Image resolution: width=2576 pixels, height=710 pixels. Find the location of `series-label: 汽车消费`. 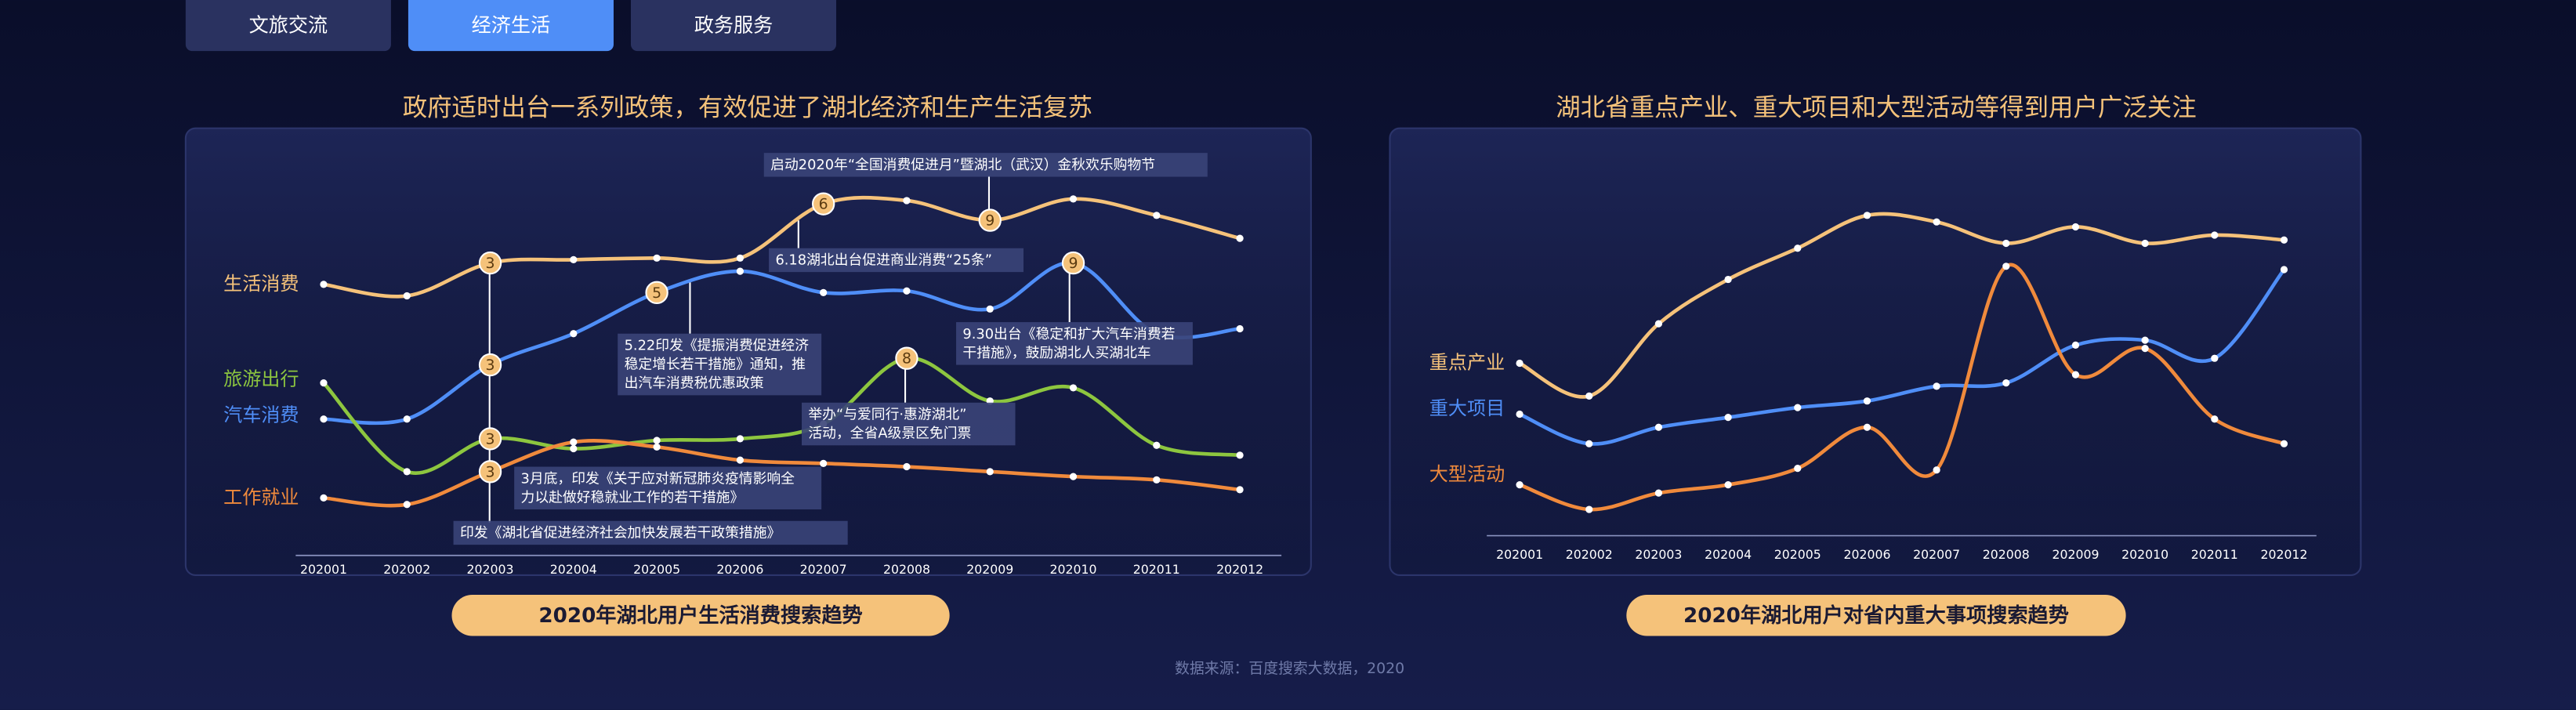

series-label: 汽车消费 is located at coordinates (261, 415).